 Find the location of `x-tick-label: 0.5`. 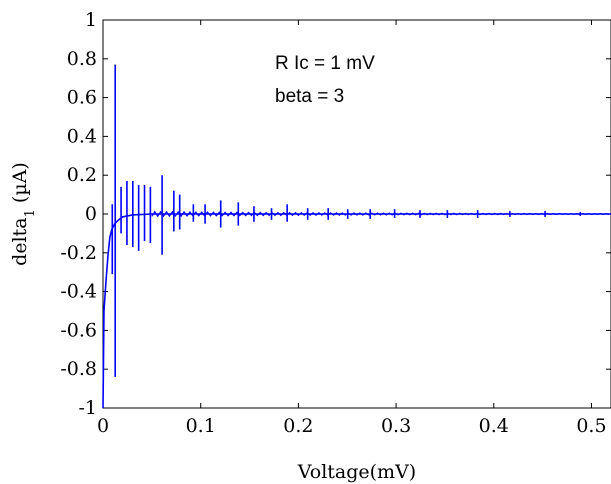

x-tick-label: 0.5 is located at coordinates (591, 426).